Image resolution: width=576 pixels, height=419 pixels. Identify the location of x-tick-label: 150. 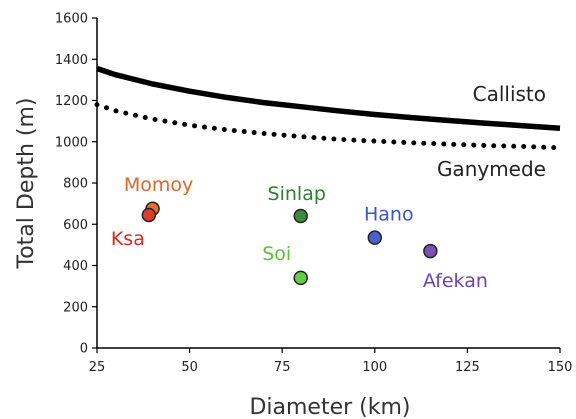
(560, 367).